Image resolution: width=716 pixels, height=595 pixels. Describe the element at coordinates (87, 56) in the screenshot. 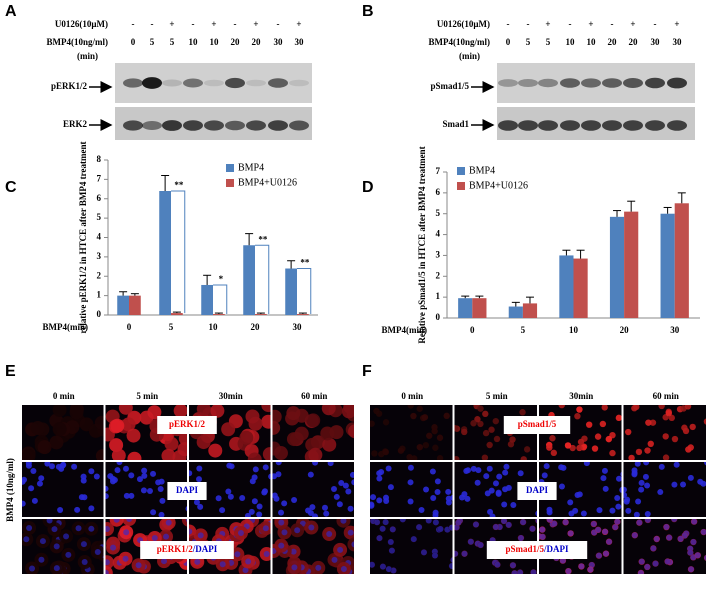

I see `unit-label: (min)` at that location.